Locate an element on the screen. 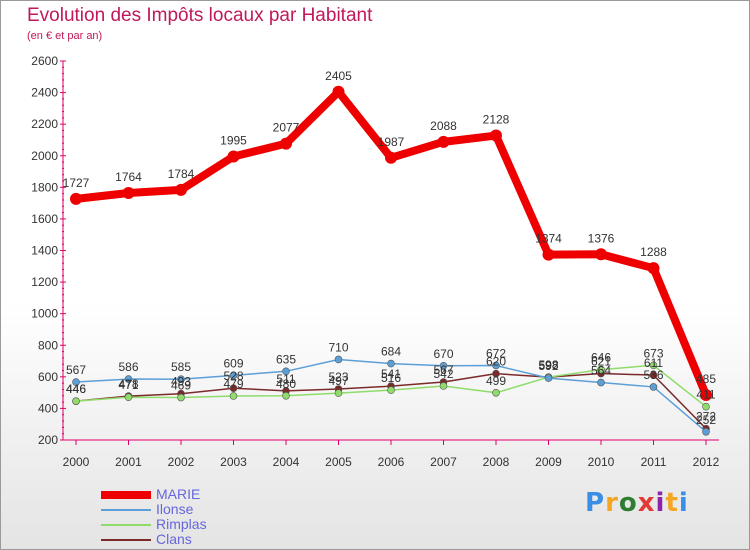  x-tick-label: 2012 is located at coordinates (706, 462).